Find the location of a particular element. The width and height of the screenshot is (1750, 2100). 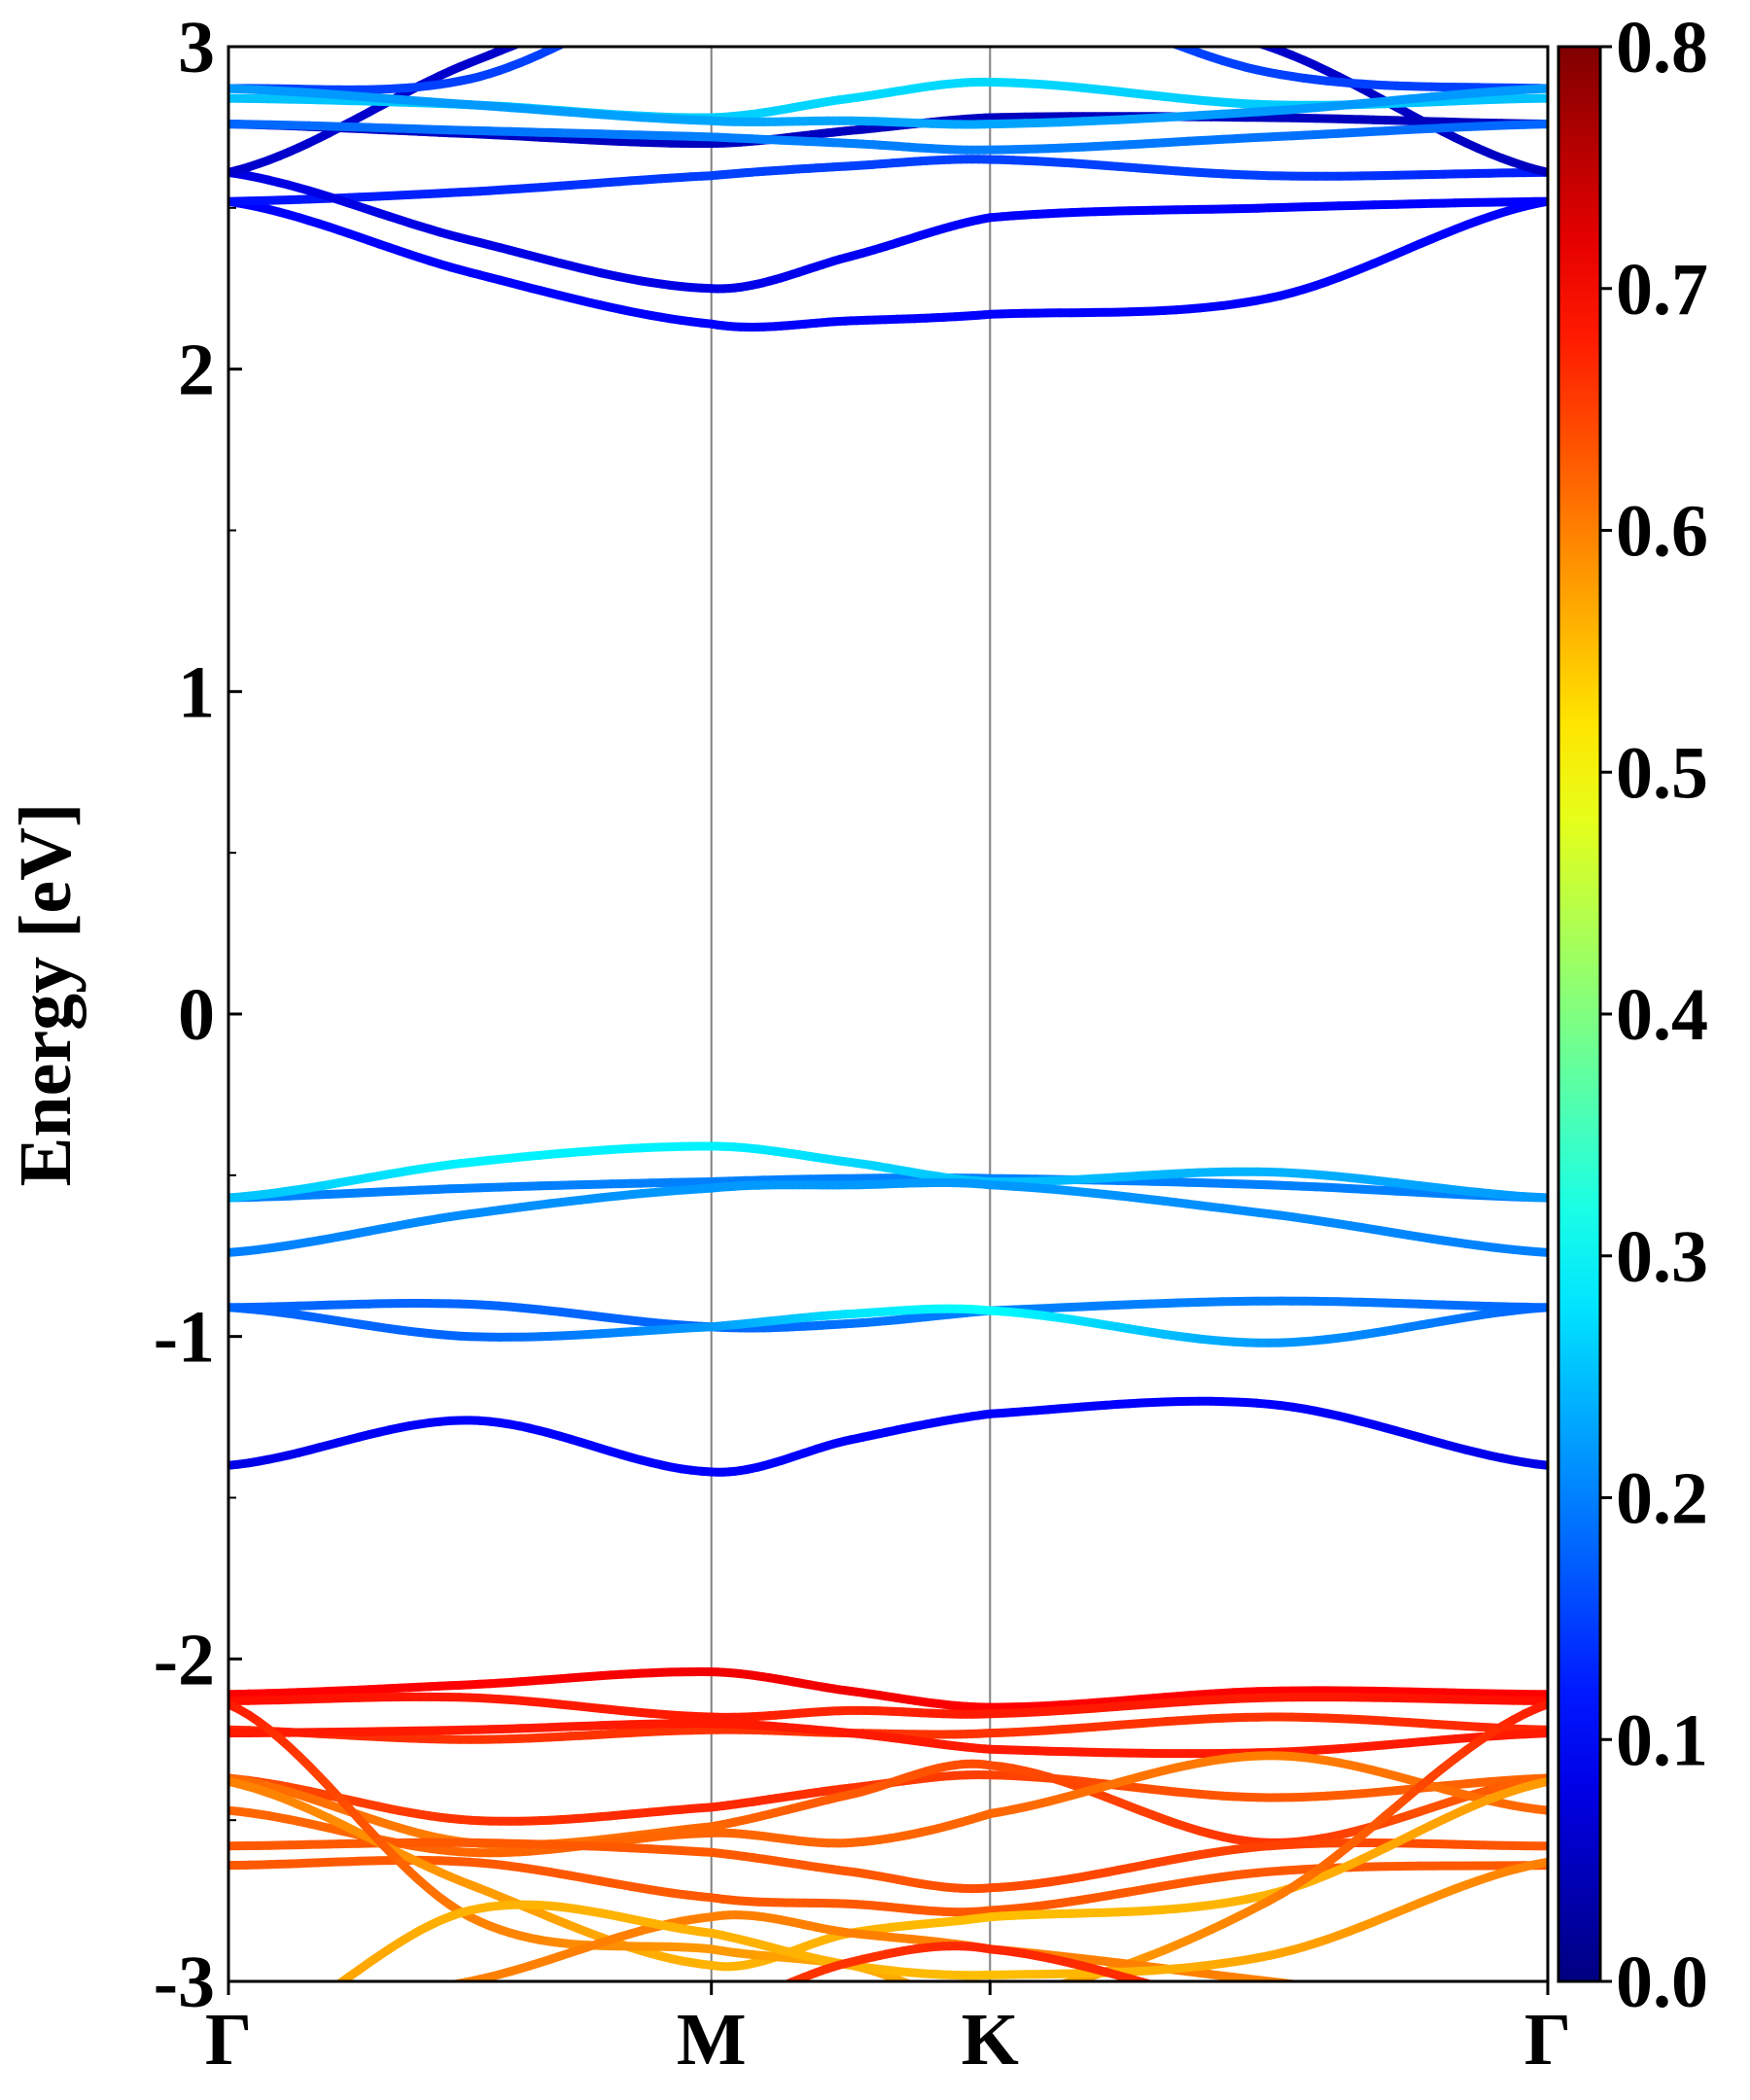

y-tick-label: 3 is located at coordinates (196, 47).